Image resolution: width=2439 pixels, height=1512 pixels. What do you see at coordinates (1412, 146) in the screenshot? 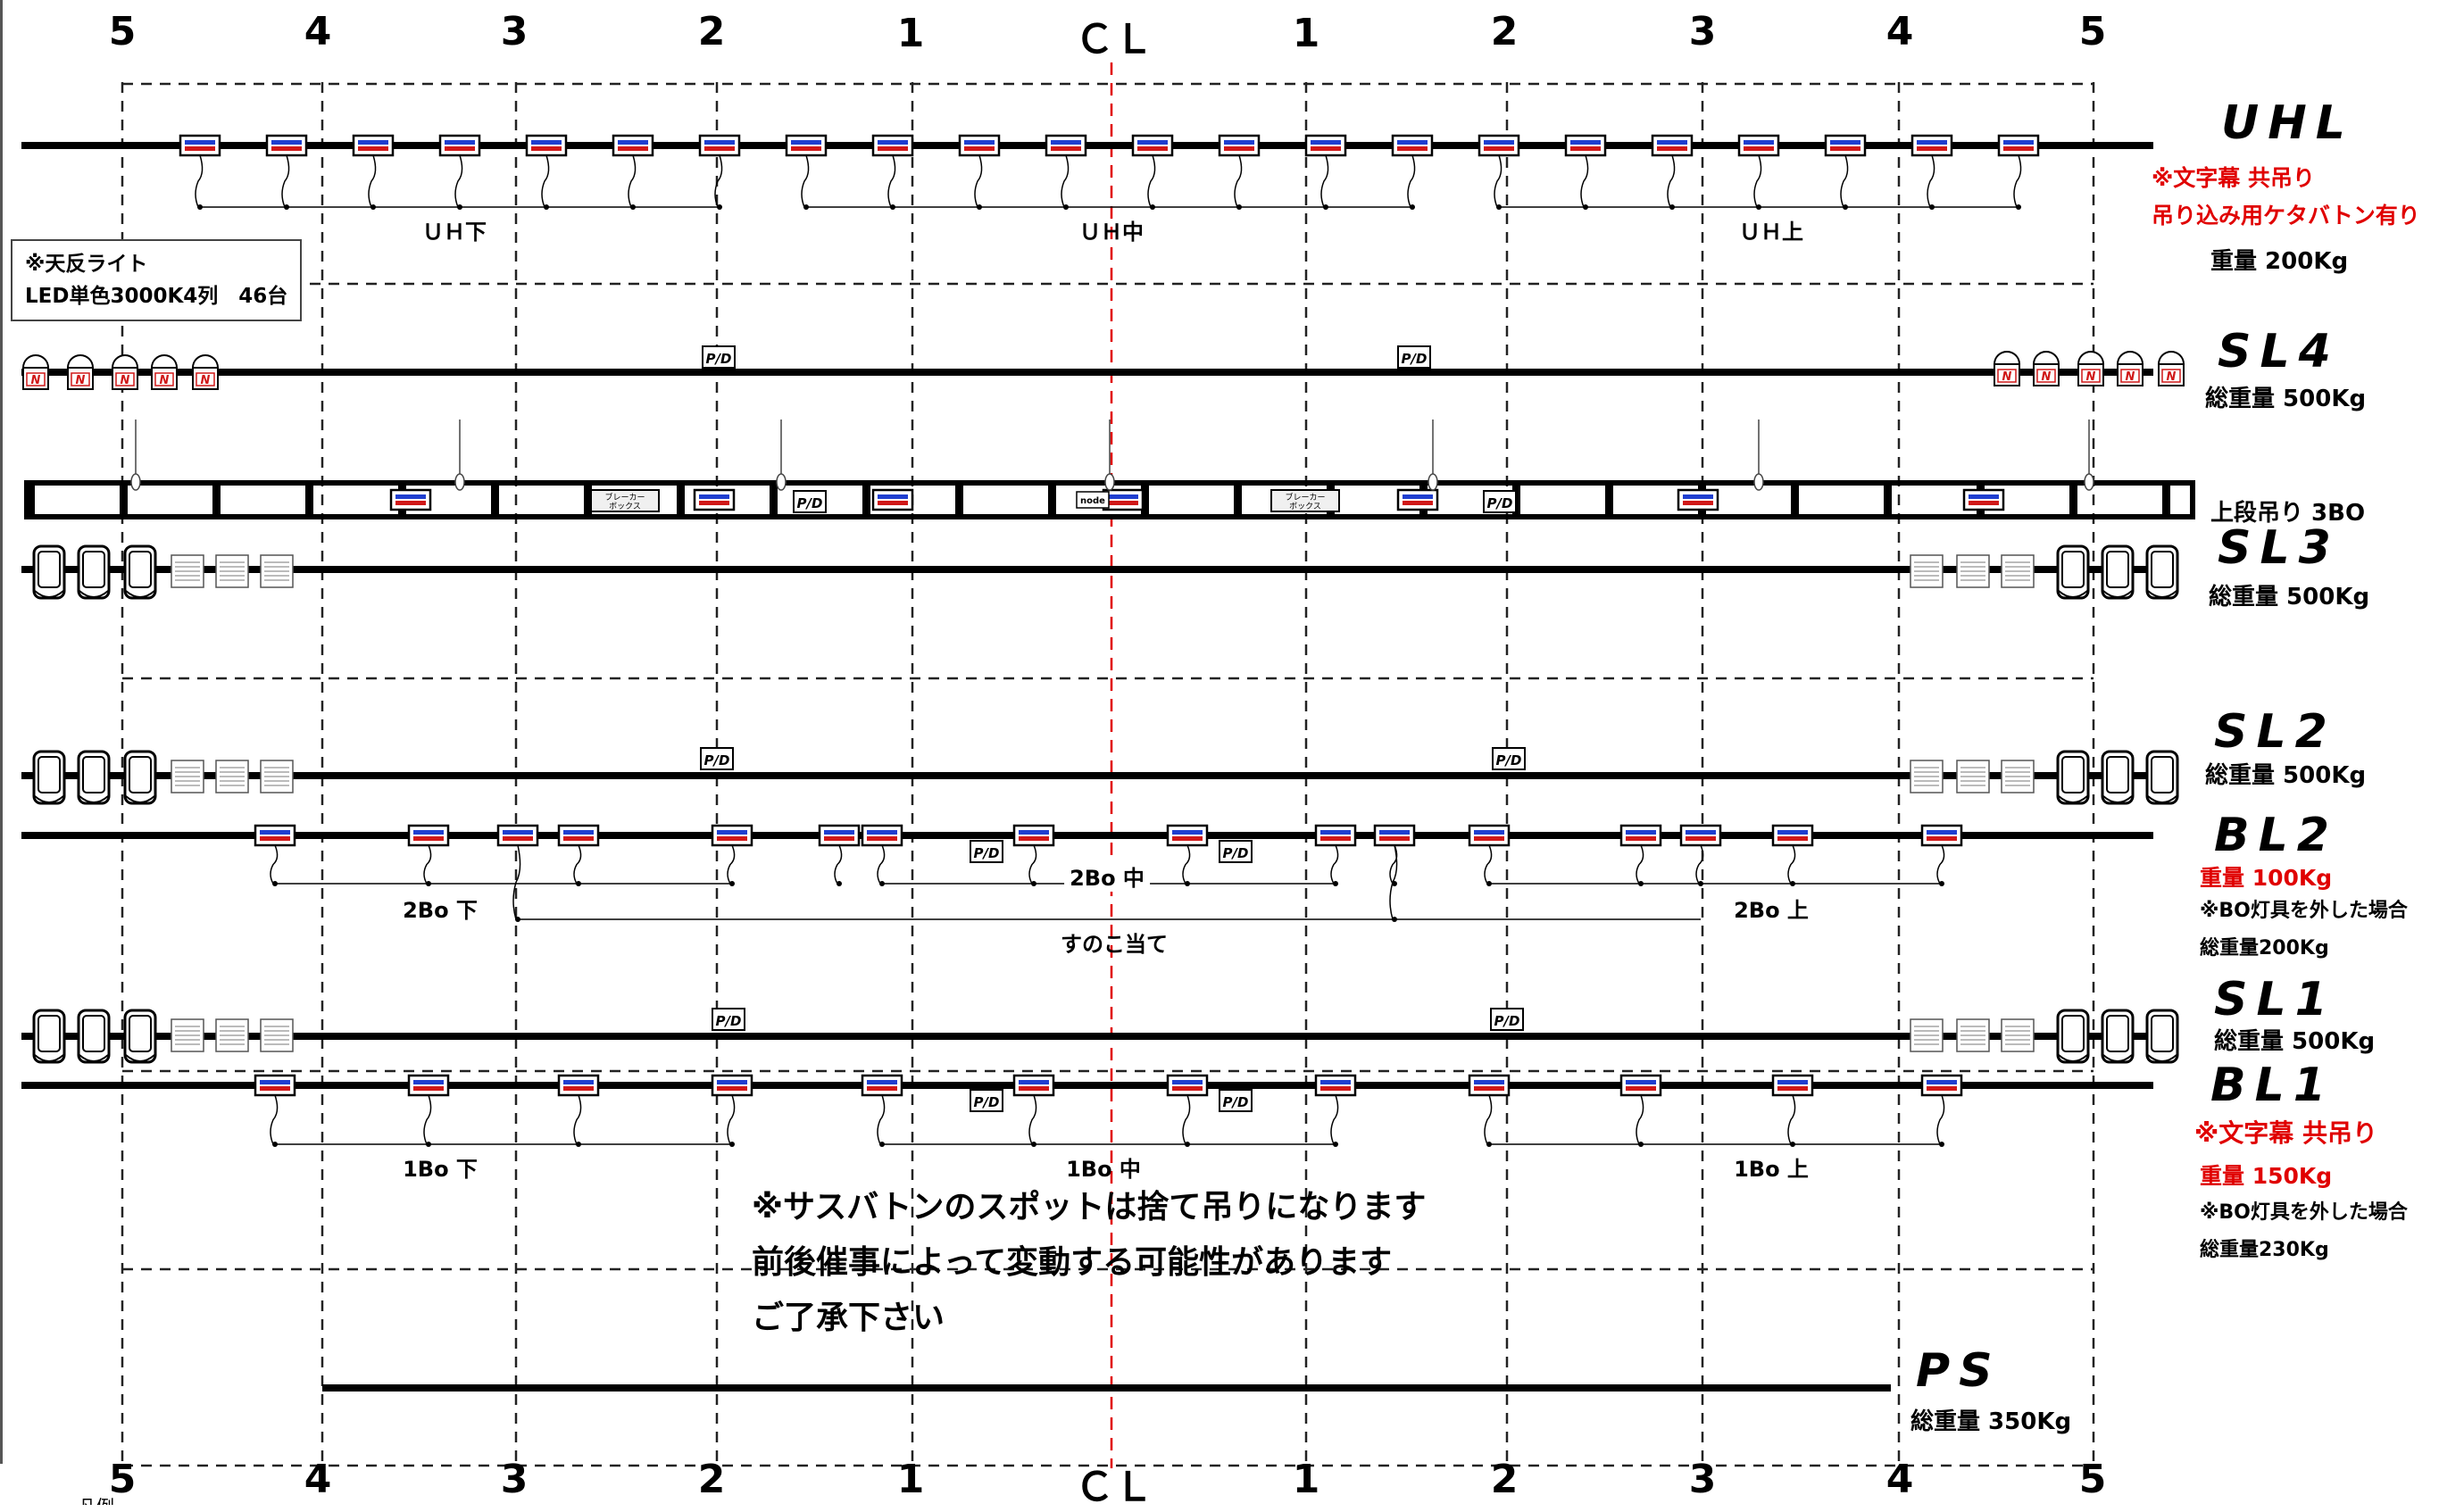
I see `uhl-fixture-14-body` at bounding box center [1412, 146].